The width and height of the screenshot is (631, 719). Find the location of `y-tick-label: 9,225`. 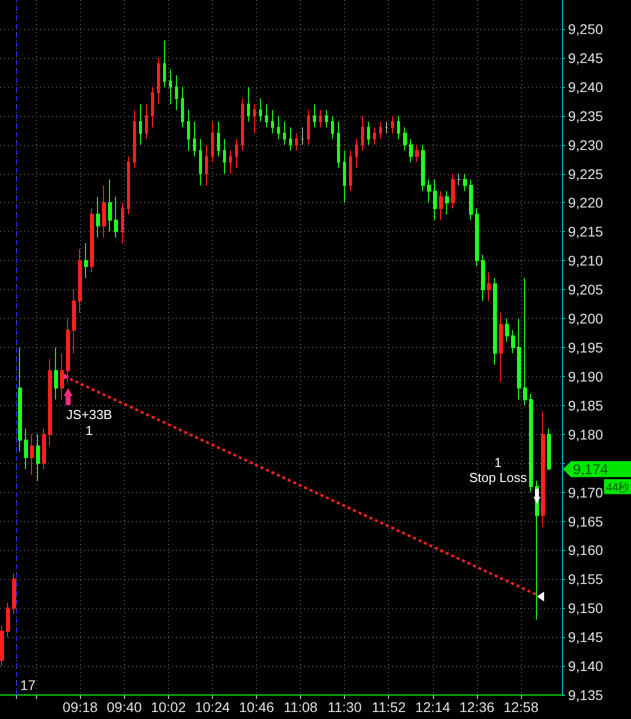

y-tick-label: 9,225 is located at coordinates (586, 174).